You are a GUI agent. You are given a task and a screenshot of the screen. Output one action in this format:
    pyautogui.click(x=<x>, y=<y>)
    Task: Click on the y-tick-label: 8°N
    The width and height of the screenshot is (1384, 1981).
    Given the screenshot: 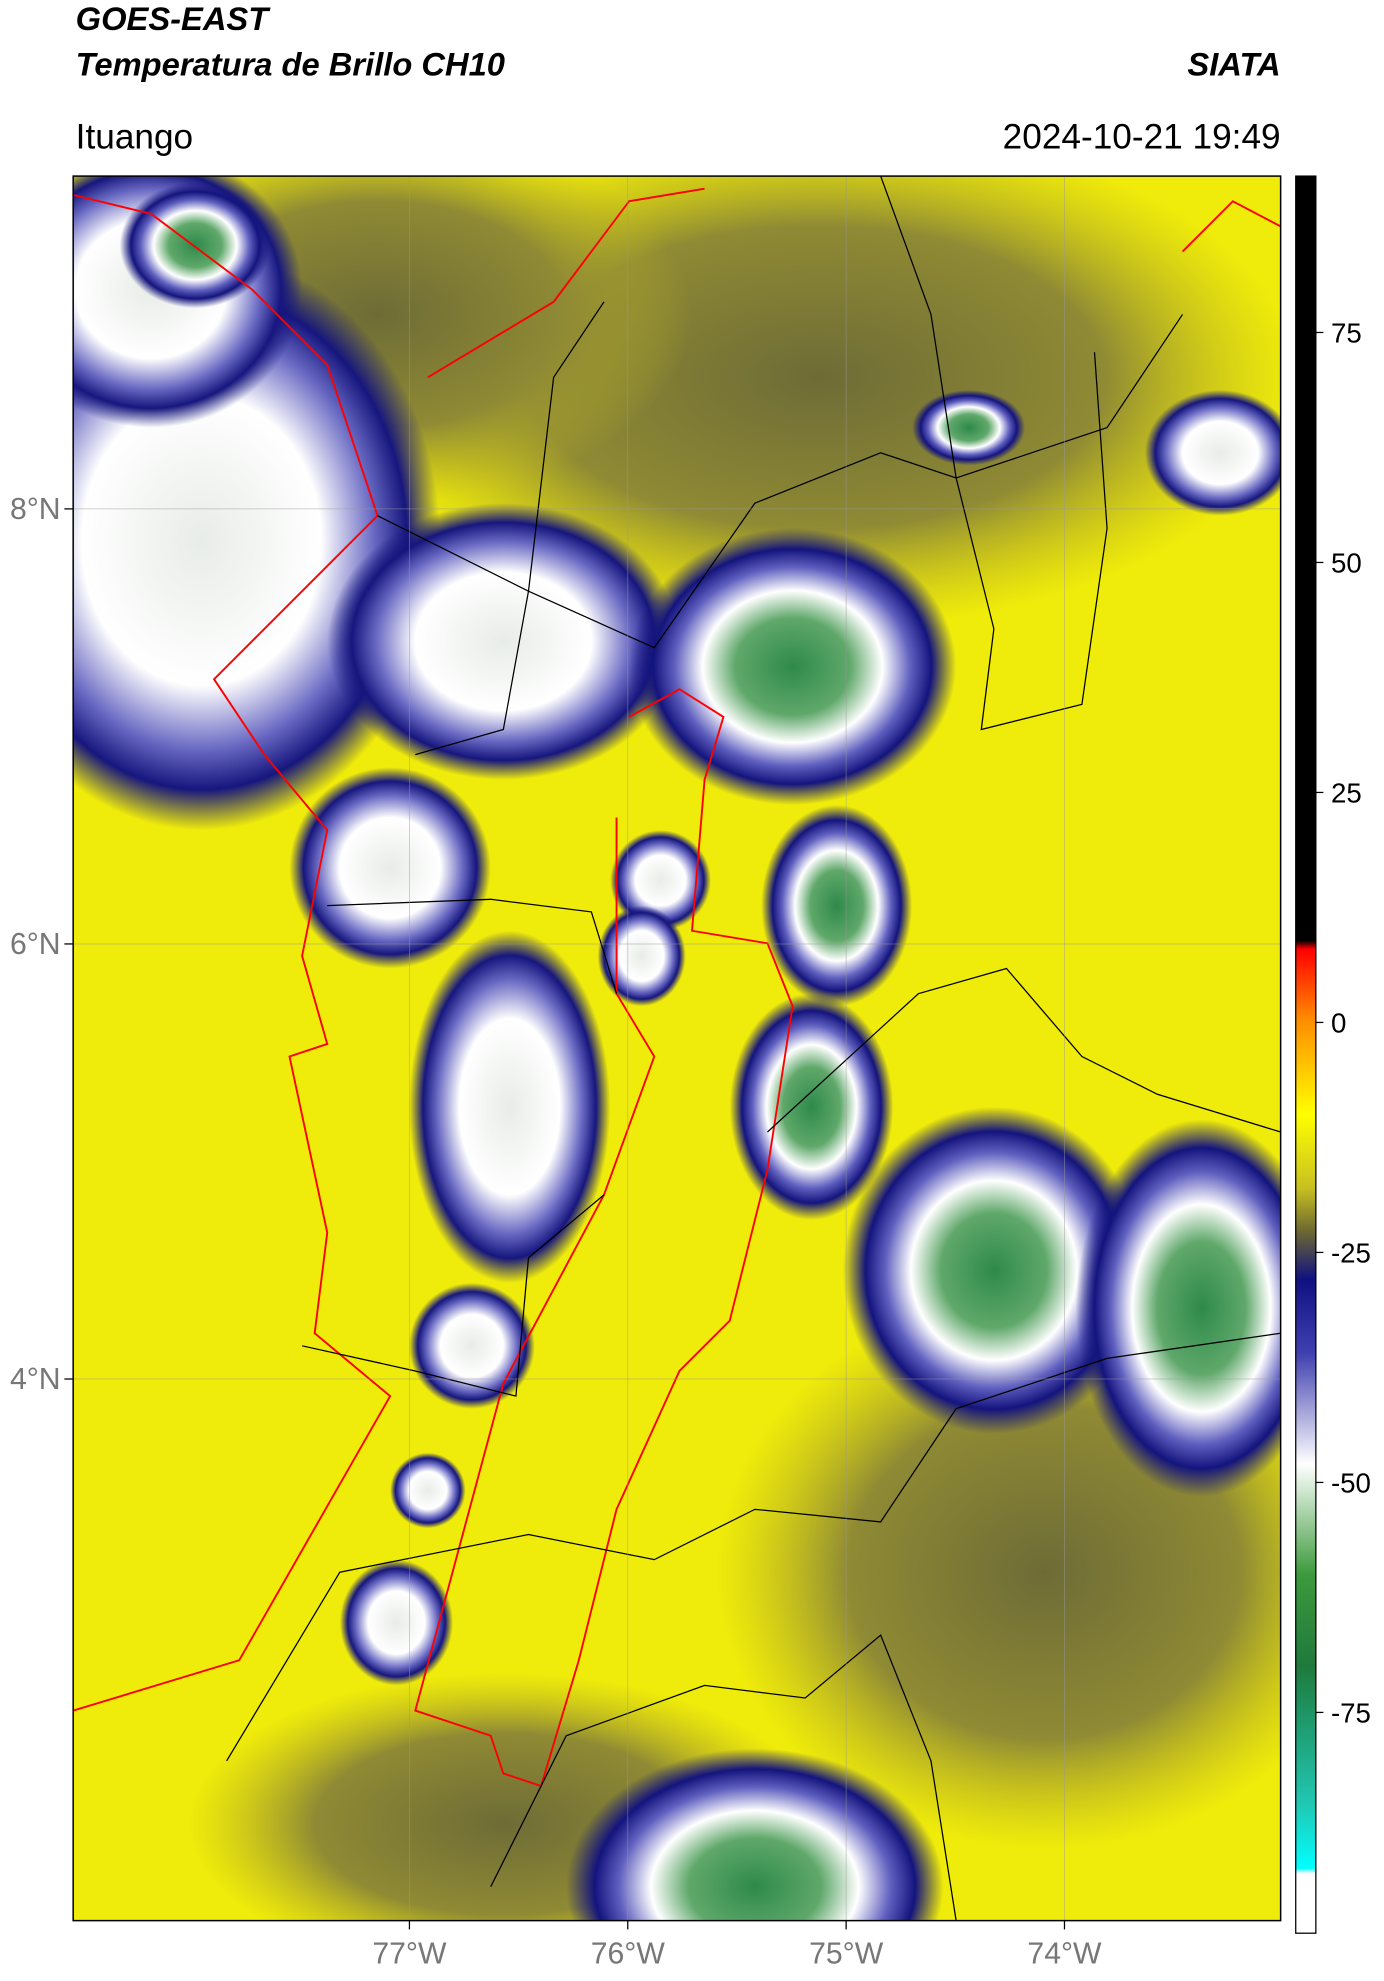 What is the action you would take?
    pyautogui.click(x=35, y=509)
    